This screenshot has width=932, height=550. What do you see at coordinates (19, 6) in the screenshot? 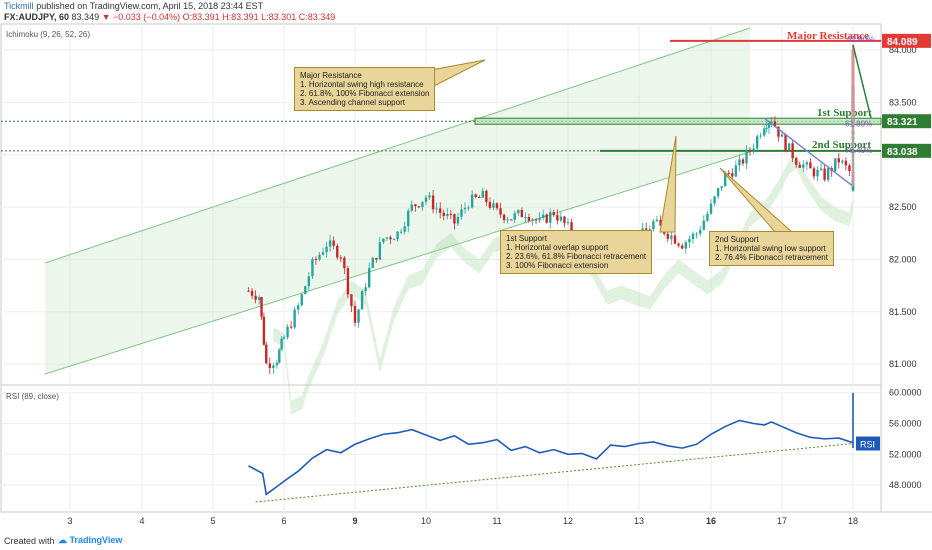
I see `publisher-name: Tickmill` at bounding box center [19, 6].